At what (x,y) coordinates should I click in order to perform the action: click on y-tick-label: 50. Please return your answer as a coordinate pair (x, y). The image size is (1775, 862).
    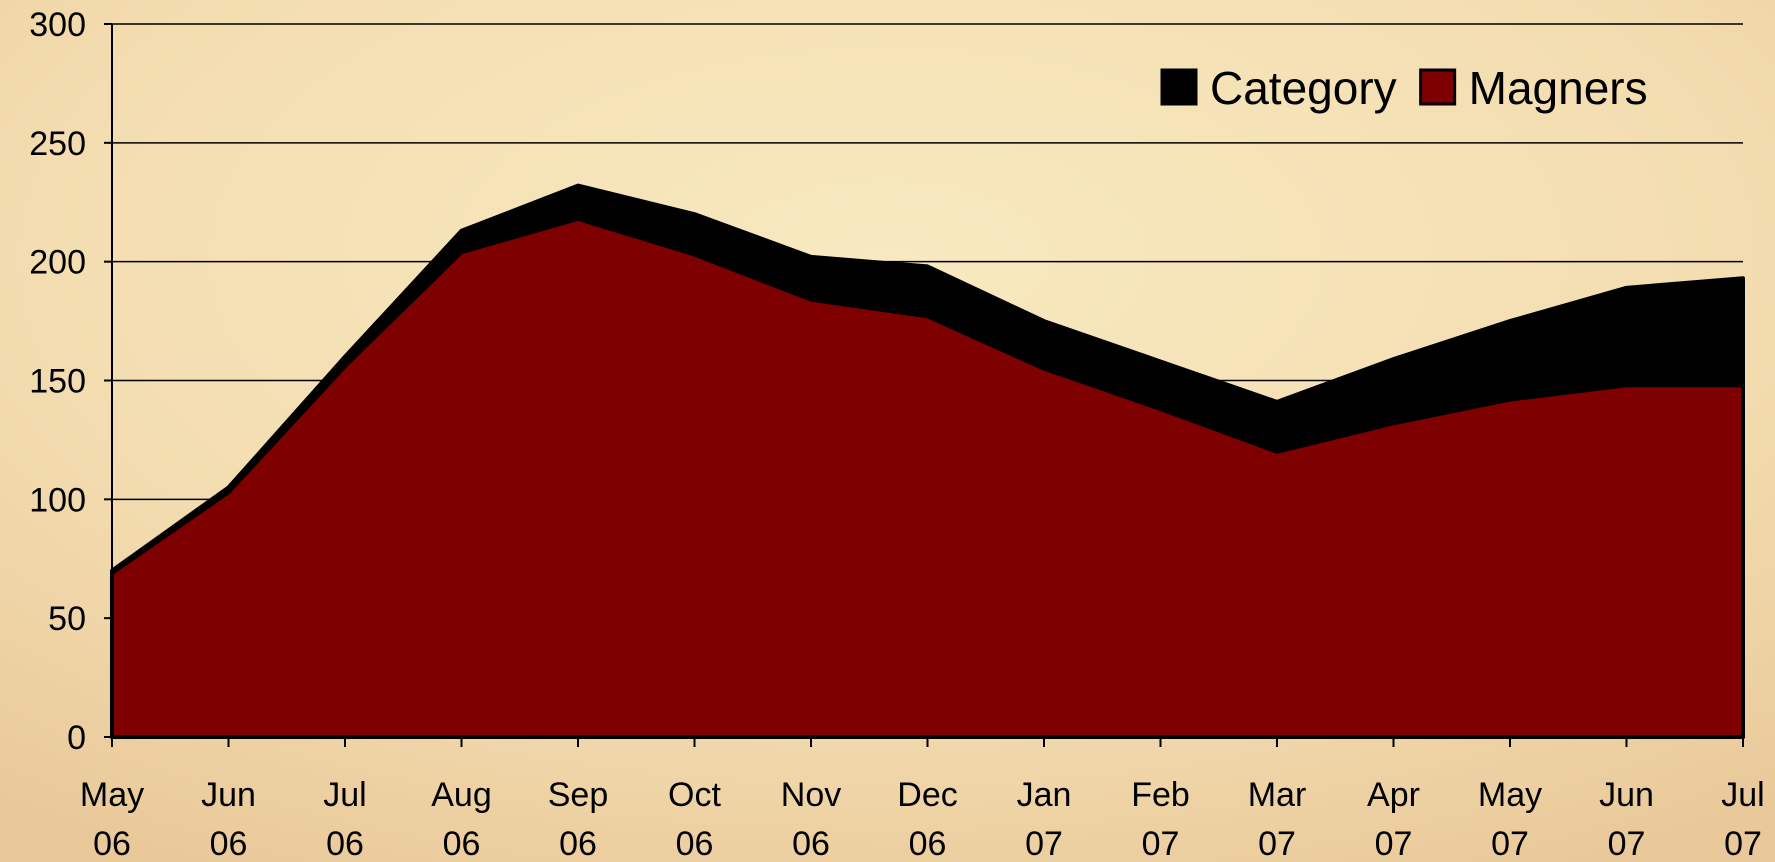
    Looking at the image, I should click on (67, 619).